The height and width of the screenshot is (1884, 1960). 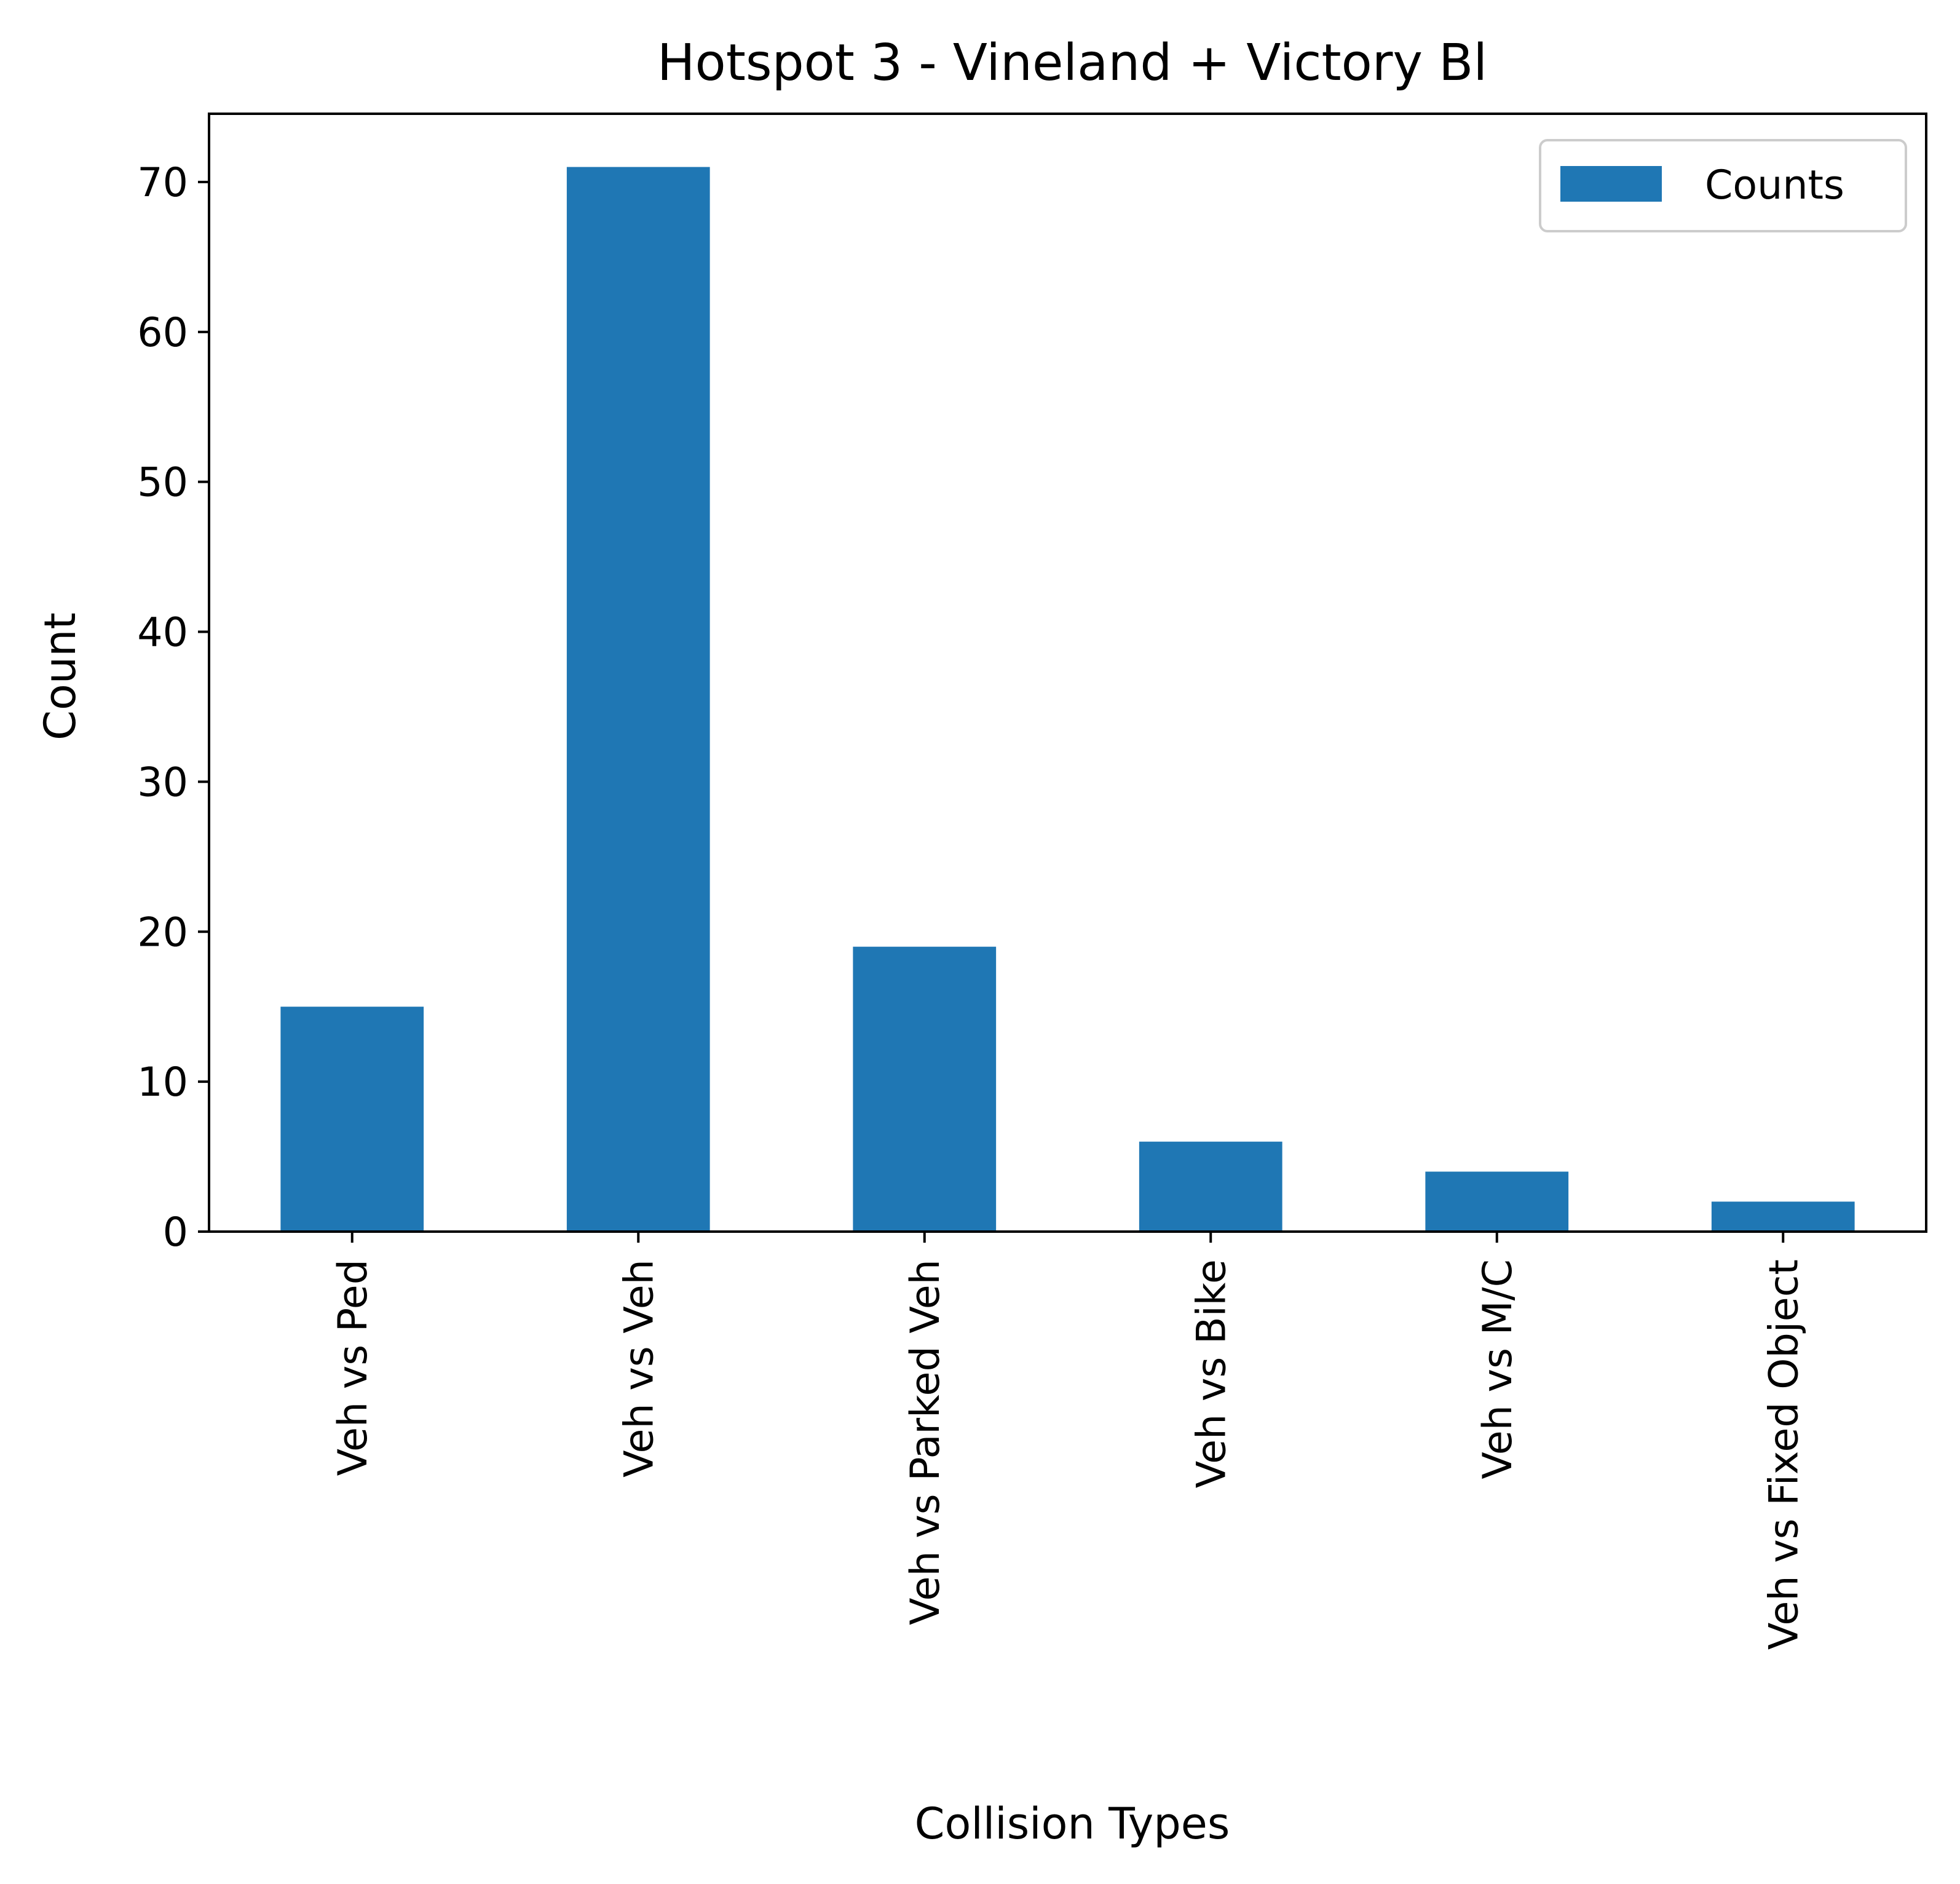 I want to click on x-tick-label: Veh vs Ped, so click(x=353, y=1367).